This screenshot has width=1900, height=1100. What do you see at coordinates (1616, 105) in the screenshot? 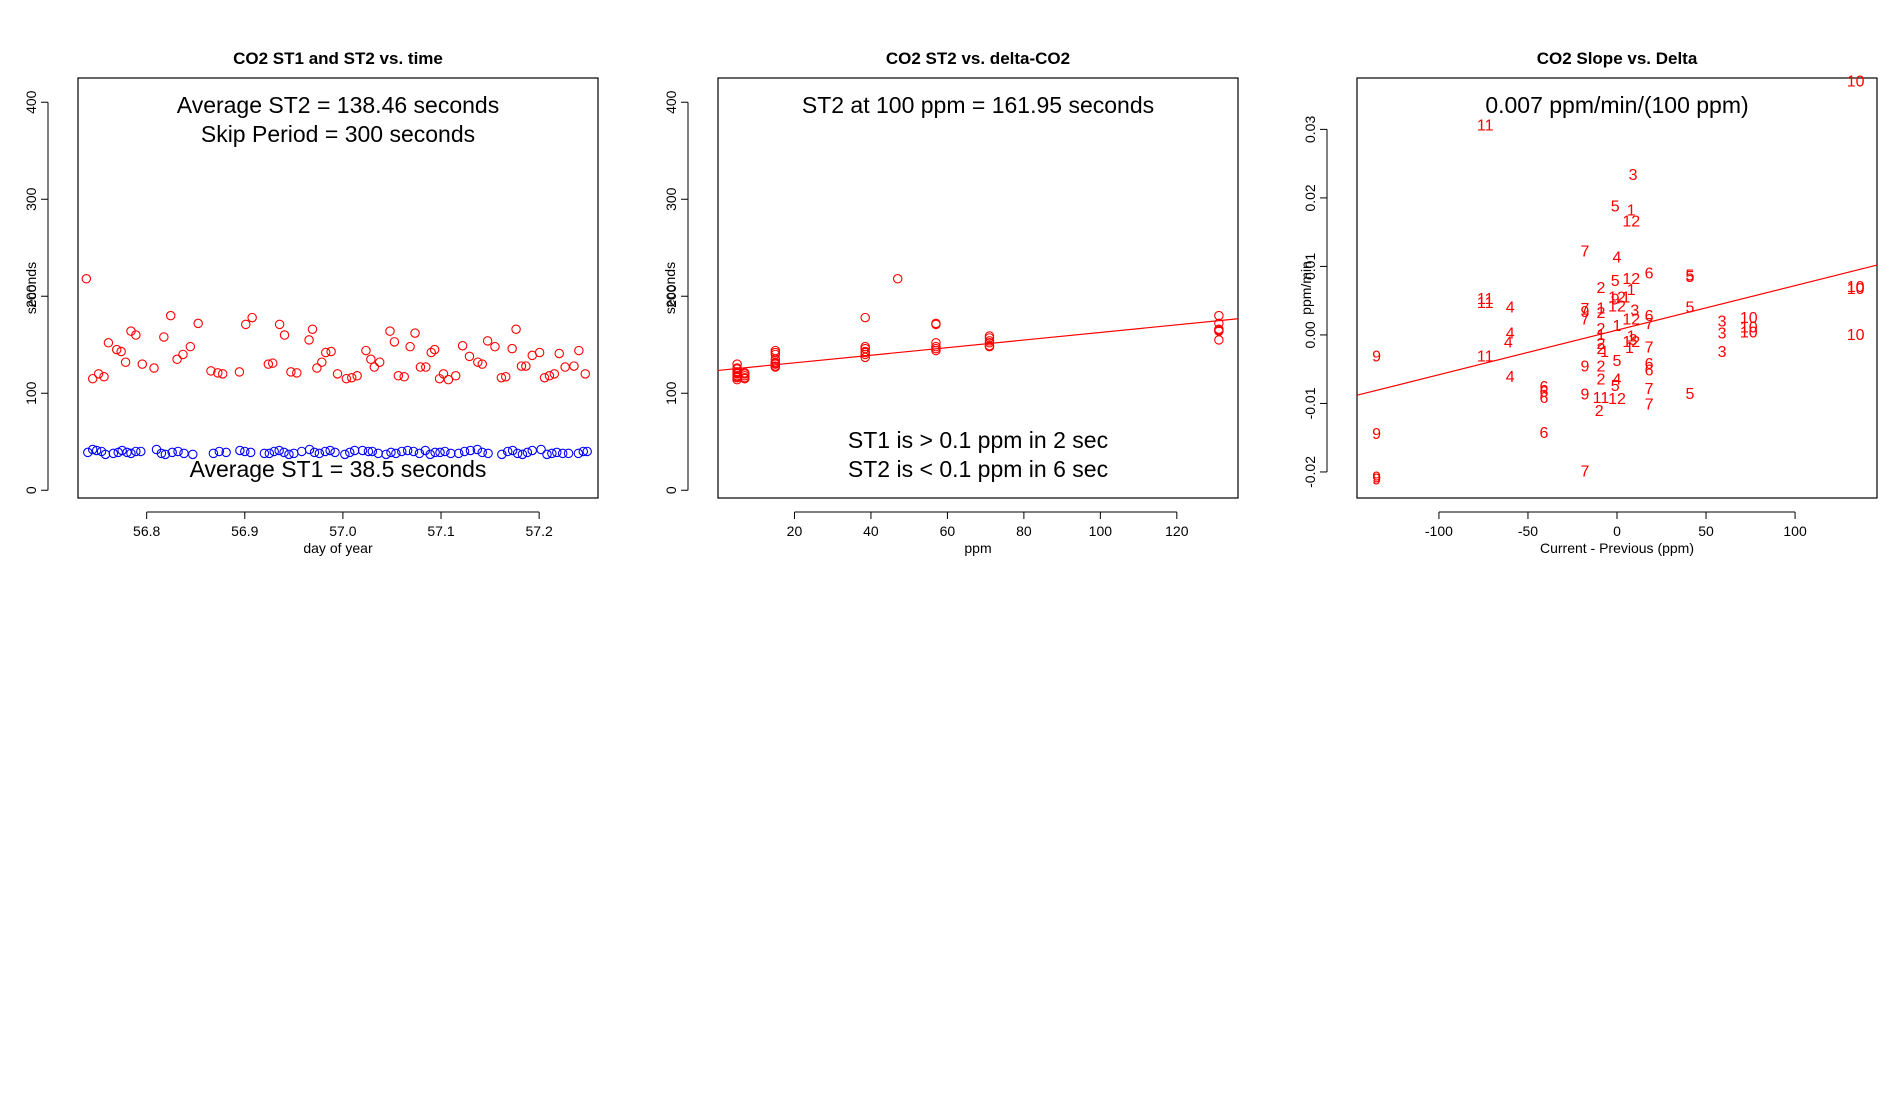
I see `panel-3-annotation-slope: 0.007 ppm/min/(100 ppm)` at bounding box center [1616, 105].